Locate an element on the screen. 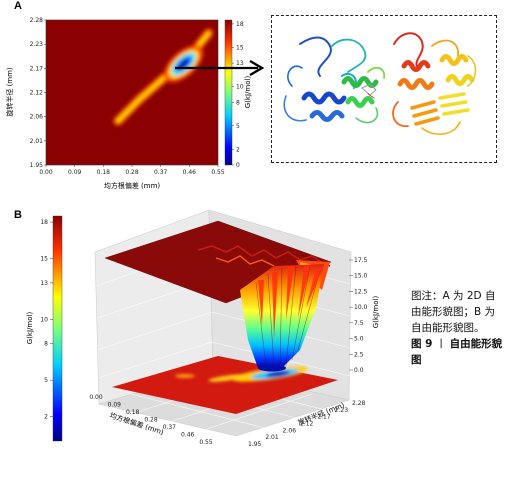 This screenshot has height=481, width=512. surface-colorbar-tick: 13 is located at coordinates (44, 283).